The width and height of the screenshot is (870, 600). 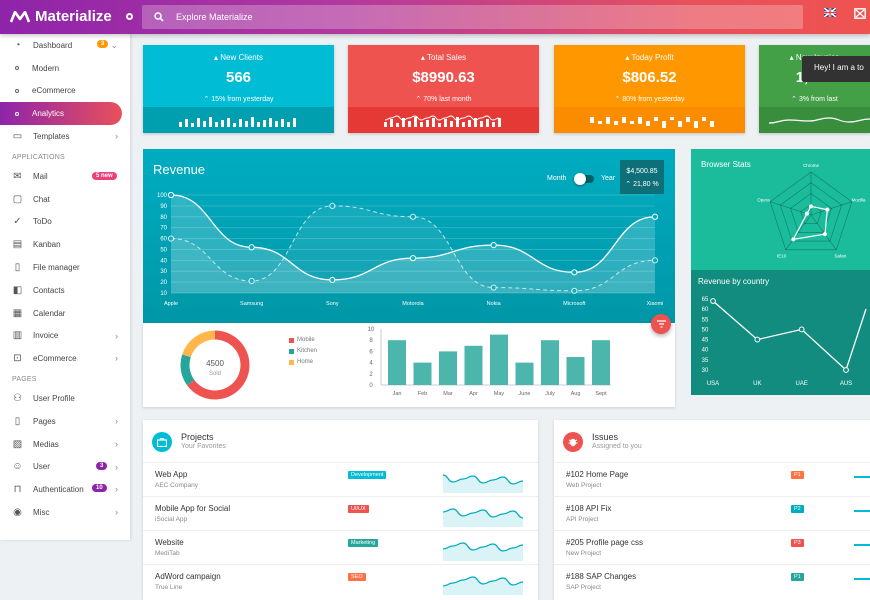 I want to click on person-icon: ⚇, so click(x=17, y=399).